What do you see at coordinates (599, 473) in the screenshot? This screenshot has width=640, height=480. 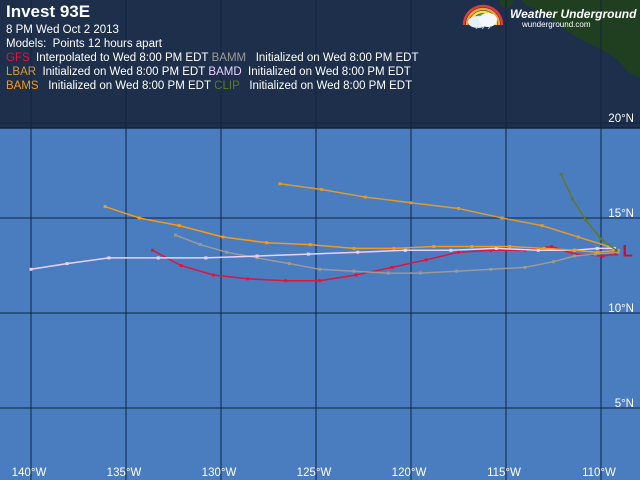 I see `lon-tick-label: 110°W` at bounding box center [599, 473].